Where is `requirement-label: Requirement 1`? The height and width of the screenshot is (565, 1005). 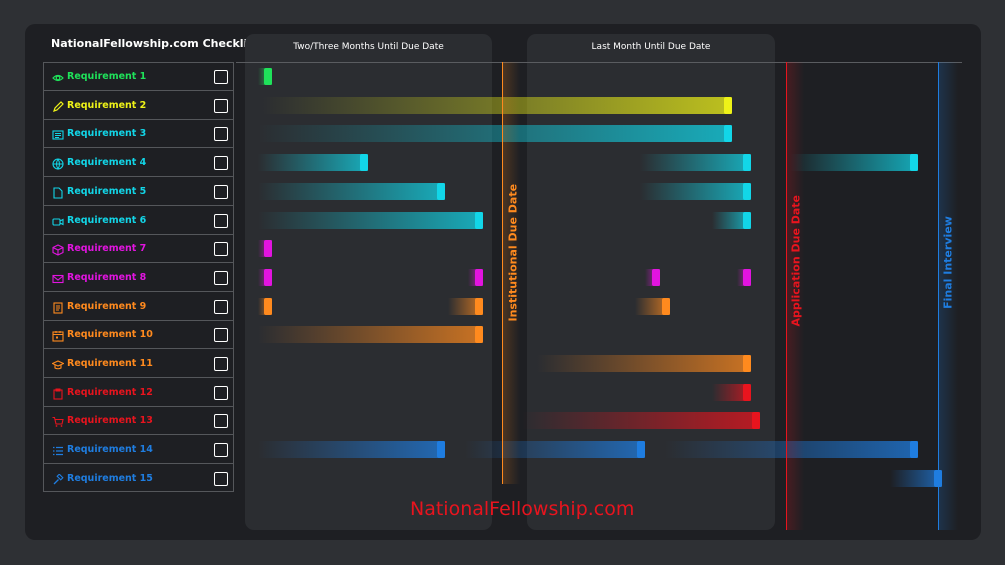
requirement-label: Requirement 1 is located at coordinates (107, 76).